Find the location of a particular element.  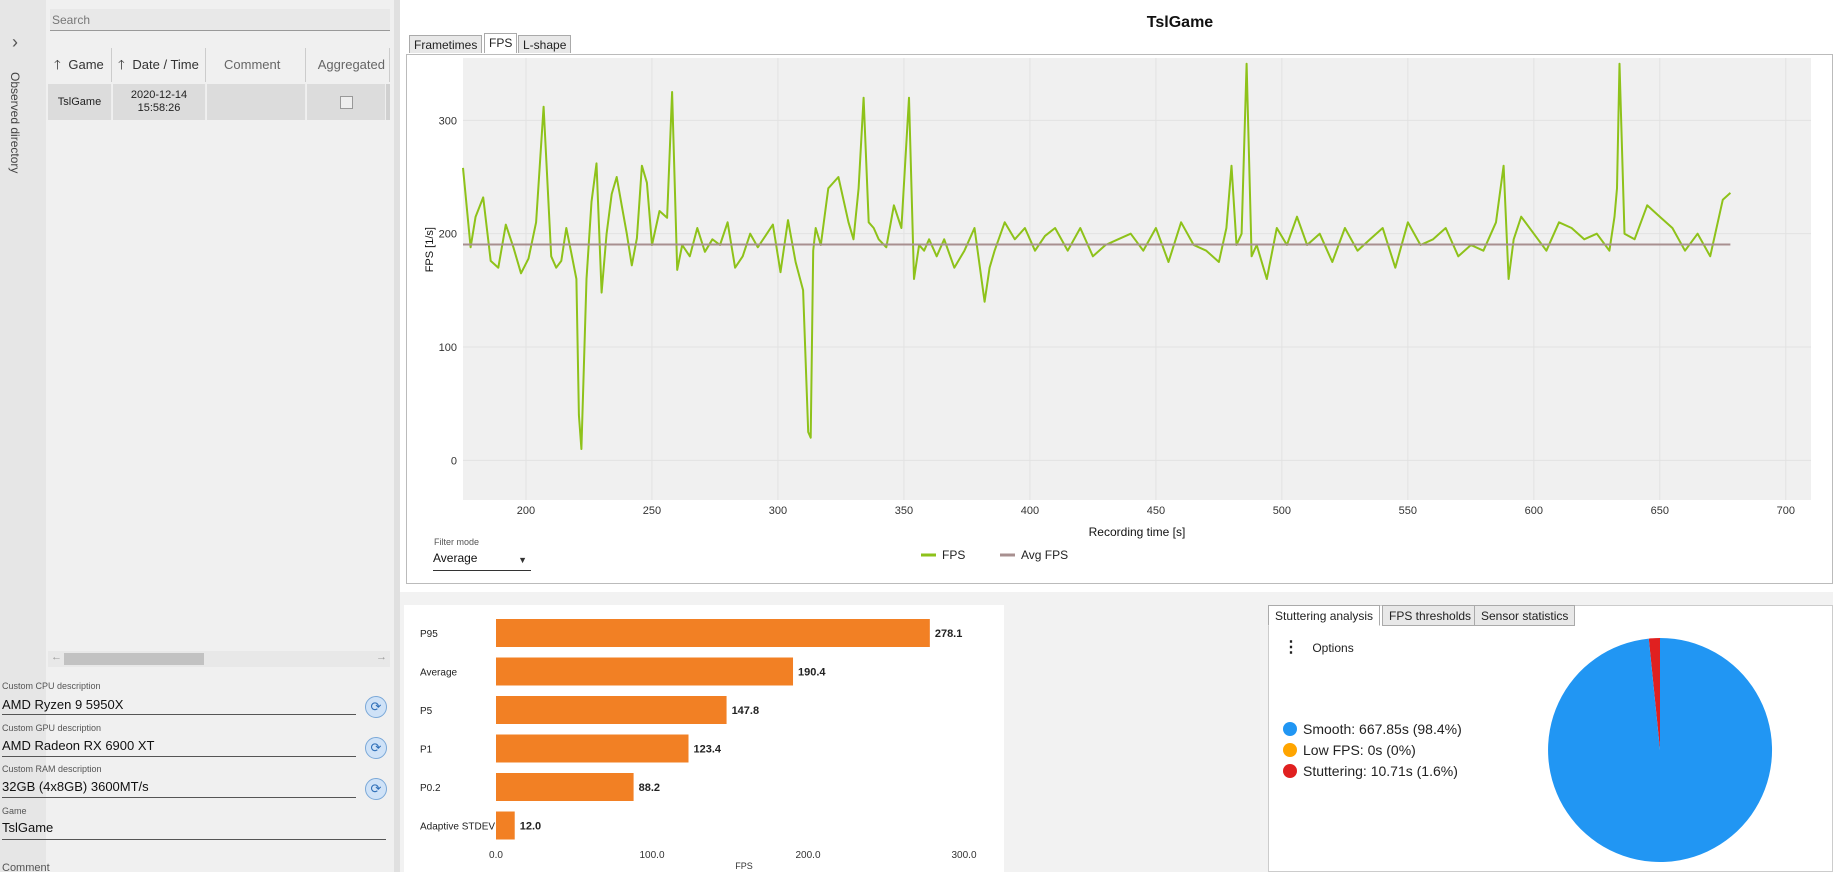

x-tick-label: 550 is located at coordinates (1408, 511).